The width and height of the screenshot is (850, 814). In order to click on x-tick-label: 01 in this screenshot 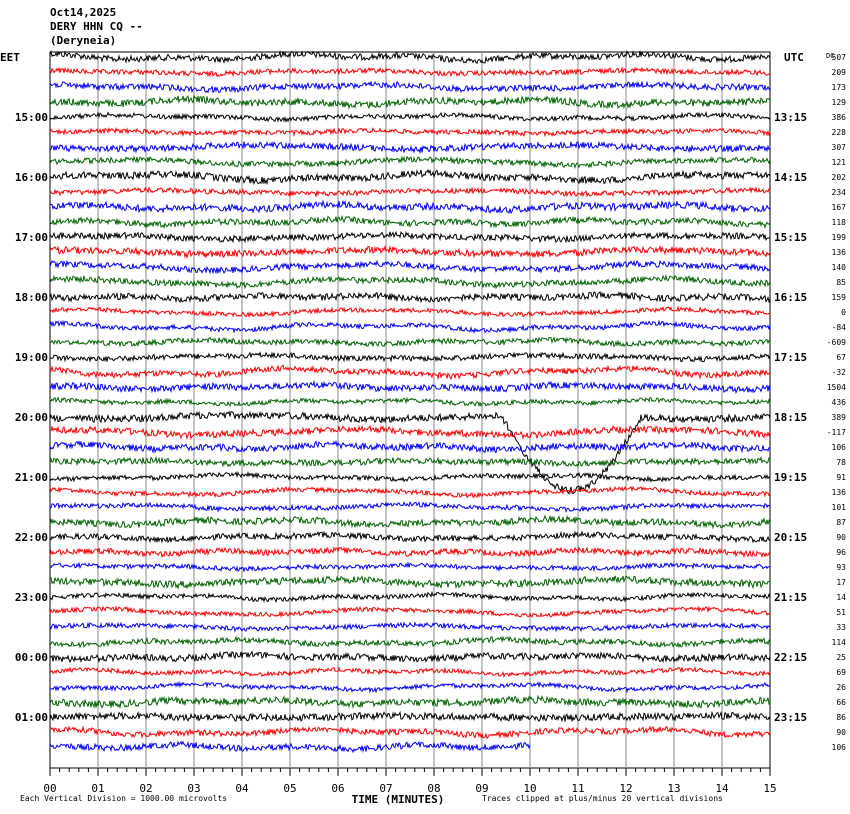, I will do `click(97, 788)`.